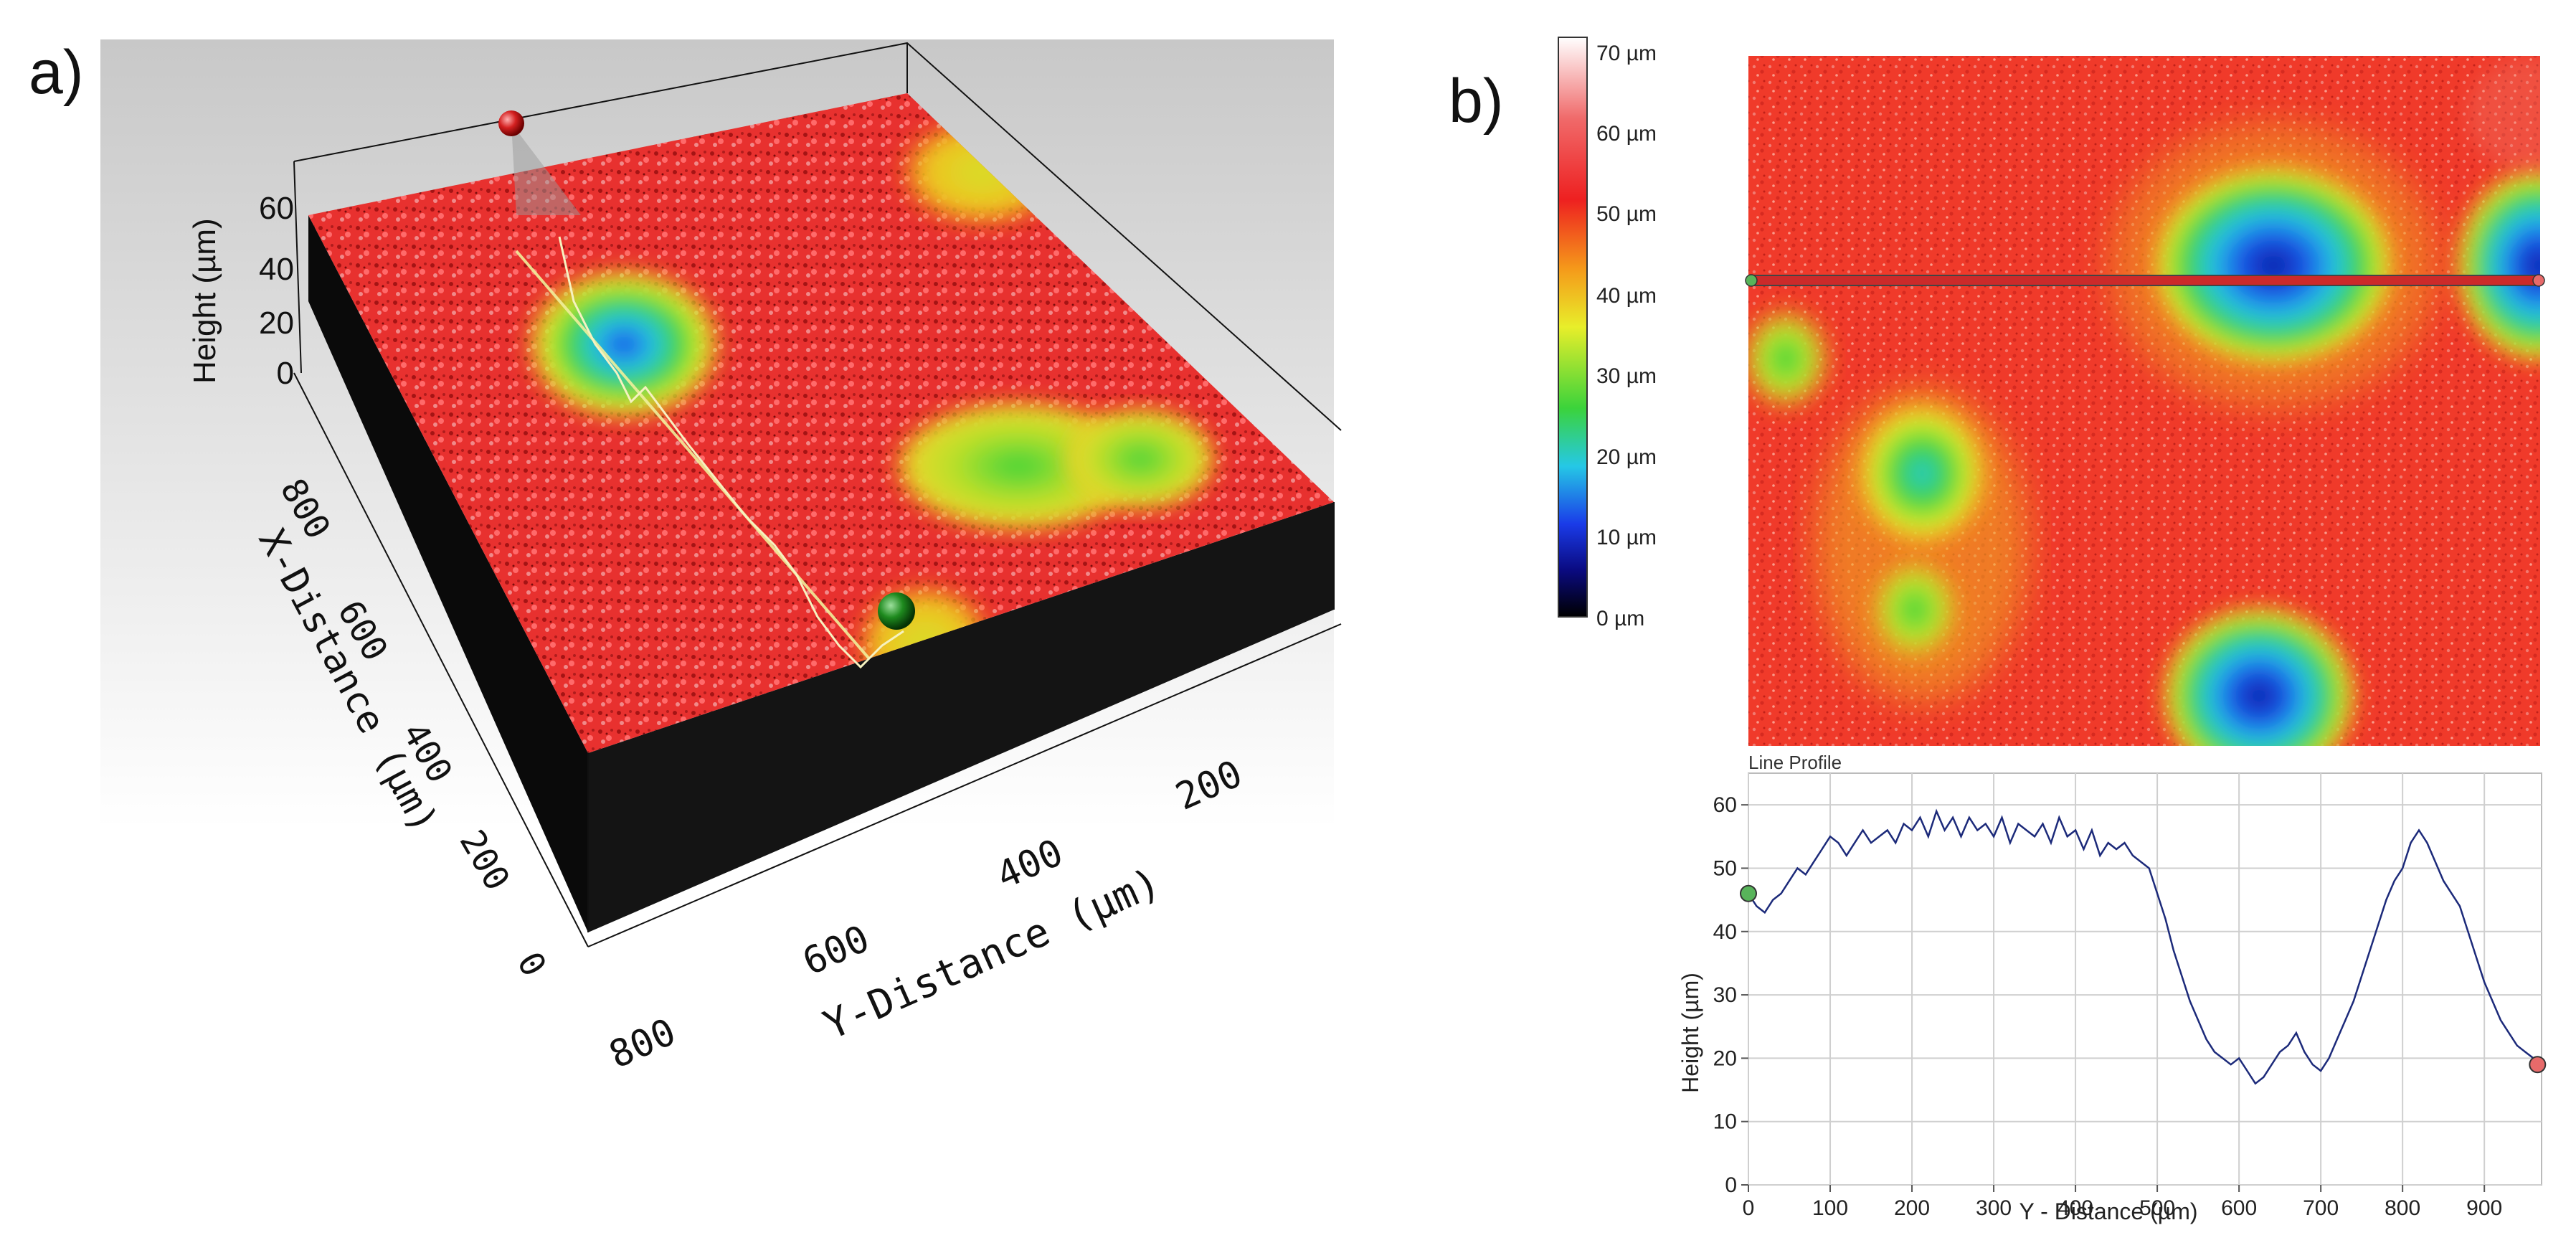  What do you see at coordinates (2144, 280) in the screenshot?
I see `profile-selection-line` at bounding box center [2144, 280].